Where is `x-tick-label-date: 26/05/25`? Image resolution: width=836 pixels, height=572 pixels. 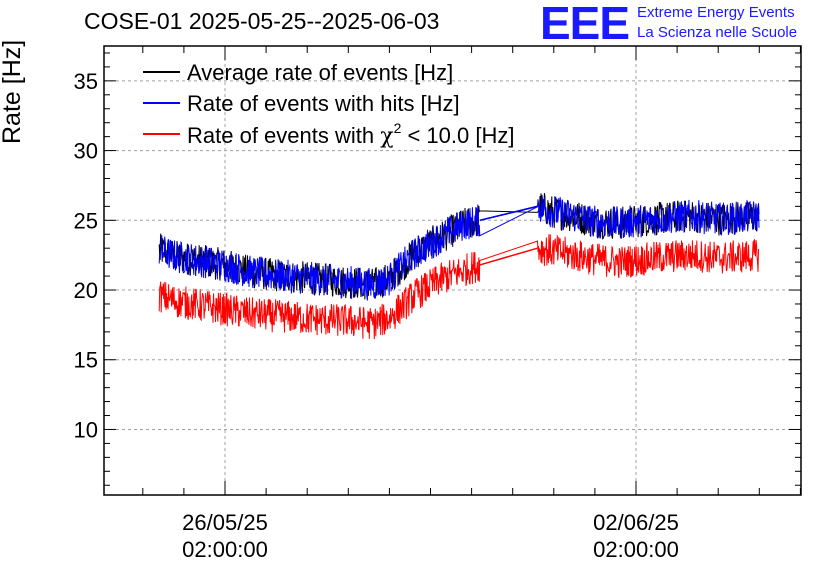 x-tick-label-date: 26/05/25 is located at coordinates (225, 522).